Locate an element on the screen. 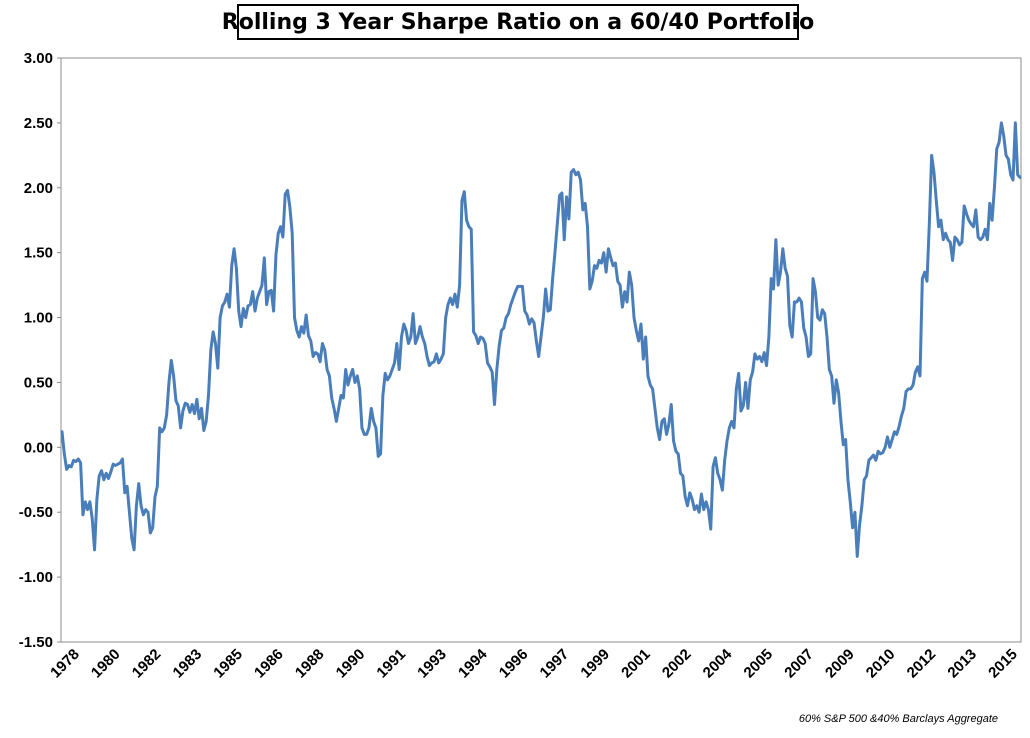 The height and width of the screenshot is (738, 1030). x-tick-label: 1990 is located at coordinates (351, 664).